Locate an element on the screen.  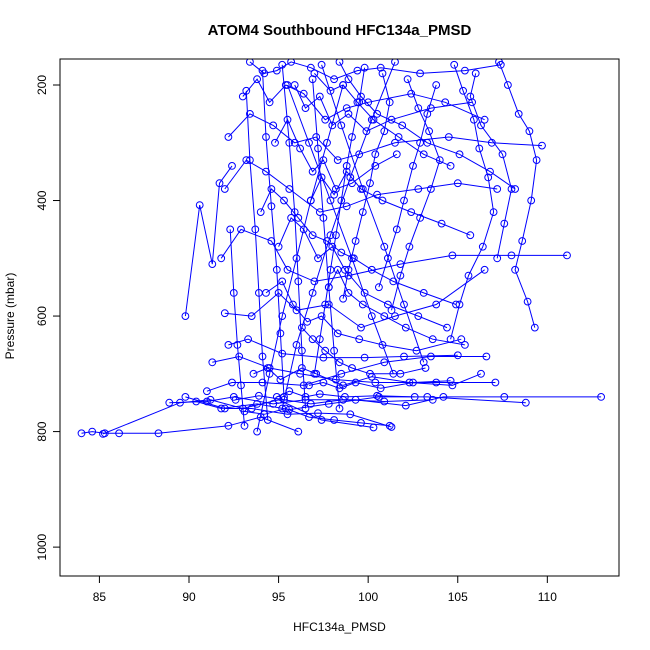
x-tick-label: 100 is located at coordinates (368, 597).